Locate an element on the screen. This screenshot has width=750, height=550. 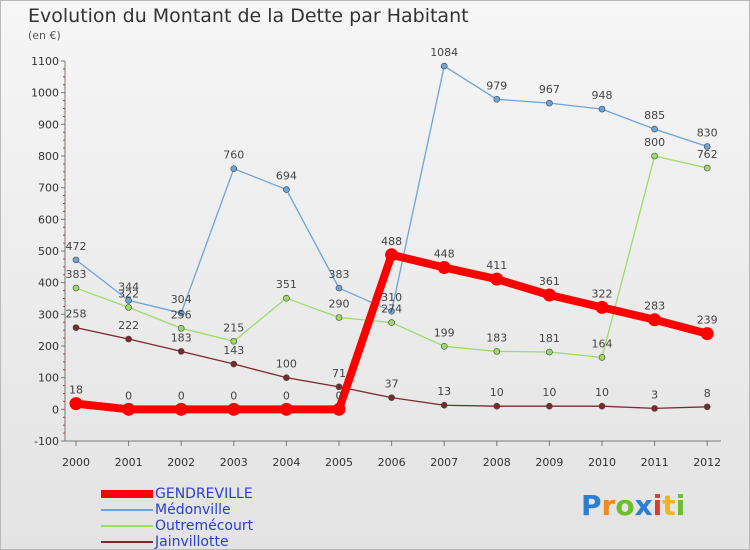
data-label: 100 is located at coordinates (286, 364).